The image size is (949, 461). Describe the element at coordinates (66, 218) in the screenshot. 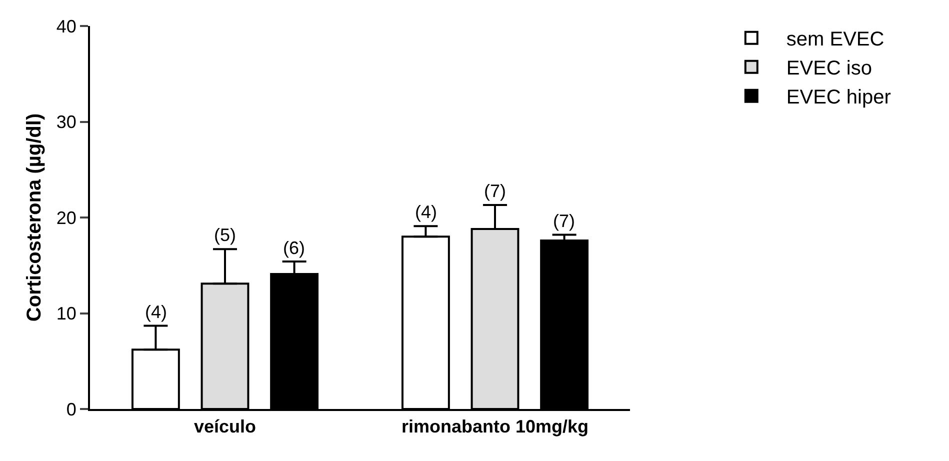

I see `y-tick-label: 20` at that location.